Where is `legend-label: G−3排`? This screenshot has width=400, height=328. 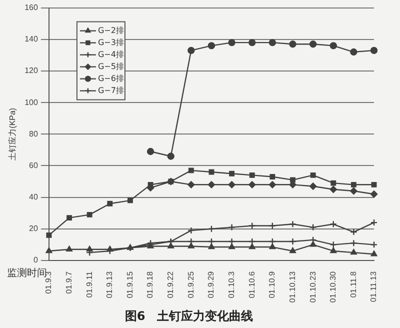
legend-label: G−3排 is located at coordinates (111, 42).